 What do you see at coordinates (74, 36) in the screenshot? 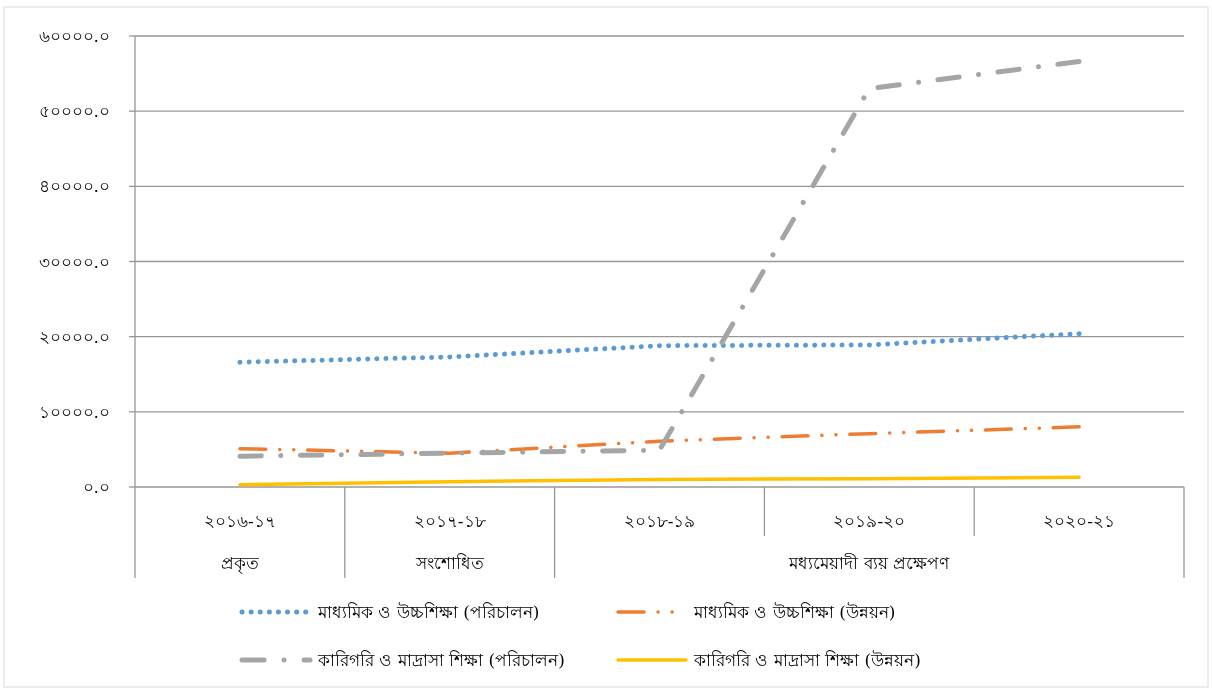
I see `y-tick-label: ৬০০০০.০` at bounding box center [74, 36].